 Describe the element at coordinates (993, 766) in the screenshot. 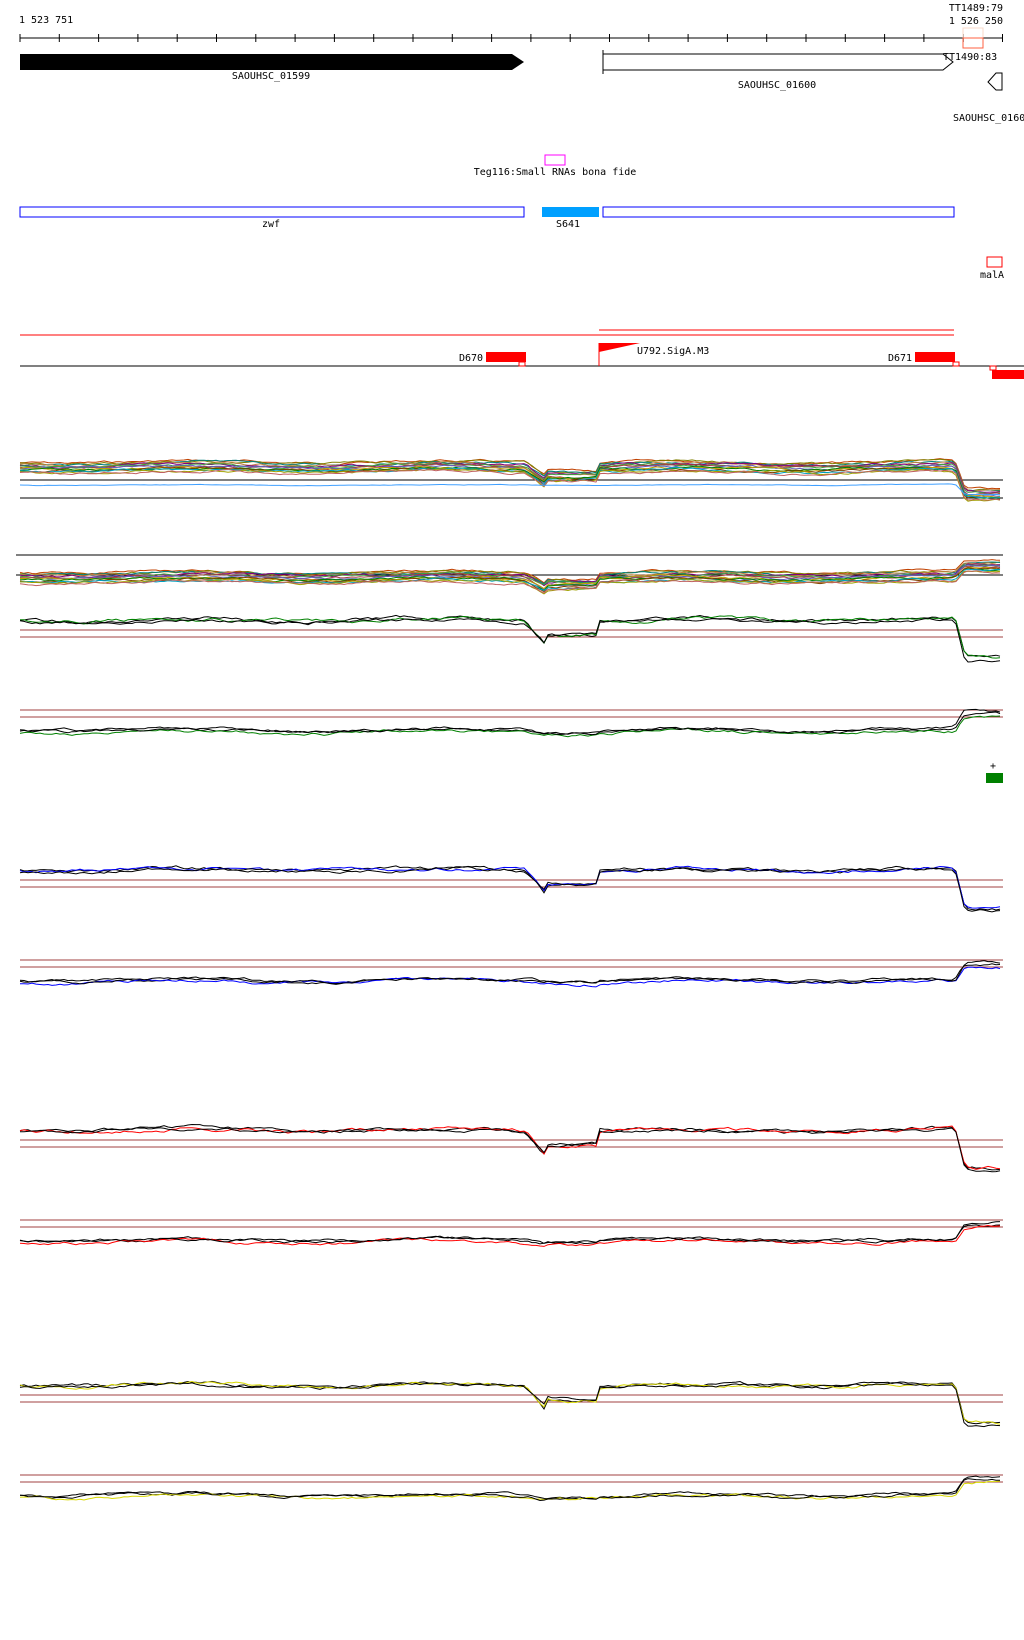

I see `marker-label: +` at that location.